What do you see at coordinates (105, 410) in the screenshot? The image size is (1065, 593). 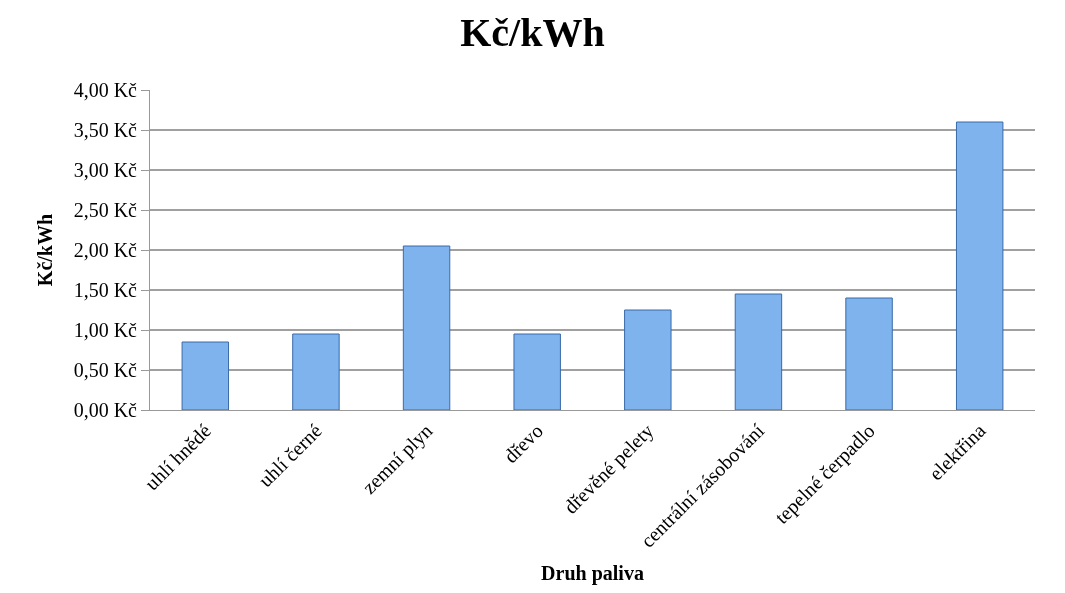 I see `y-tick-label: 0,00 Kč` at bounding box center [105, 410].